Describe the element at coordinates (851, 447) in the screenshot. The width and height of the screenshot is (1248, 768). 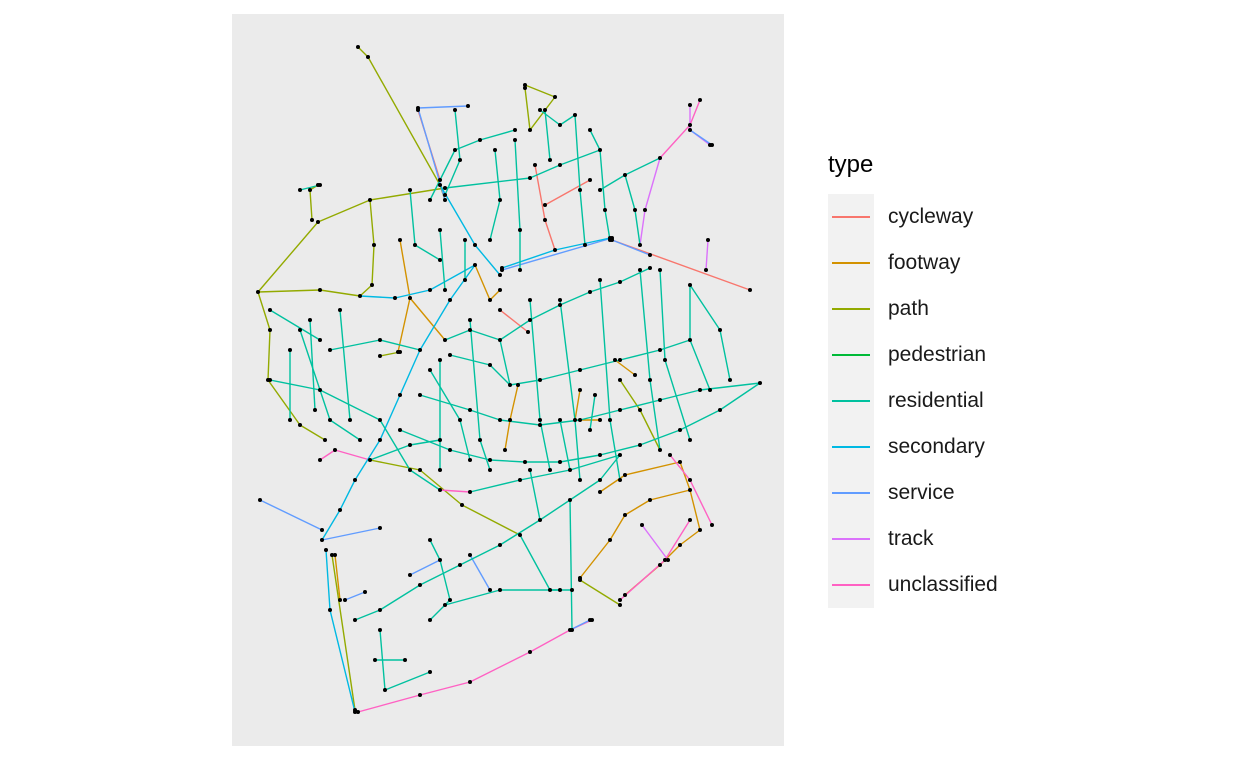
I see `legend-swatch-secondary` at that location.